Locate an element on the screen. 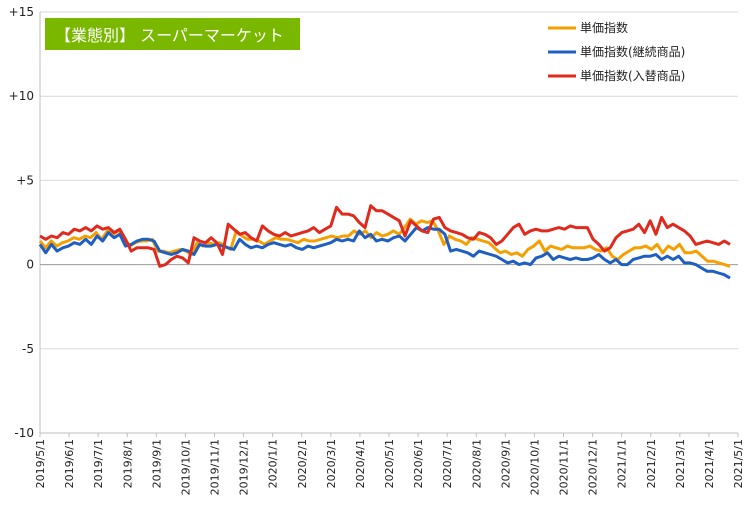 The height and width of the screenshot is (510, 745). x-tick-label: 2020/11/1 is located at coordinates (564, 467).